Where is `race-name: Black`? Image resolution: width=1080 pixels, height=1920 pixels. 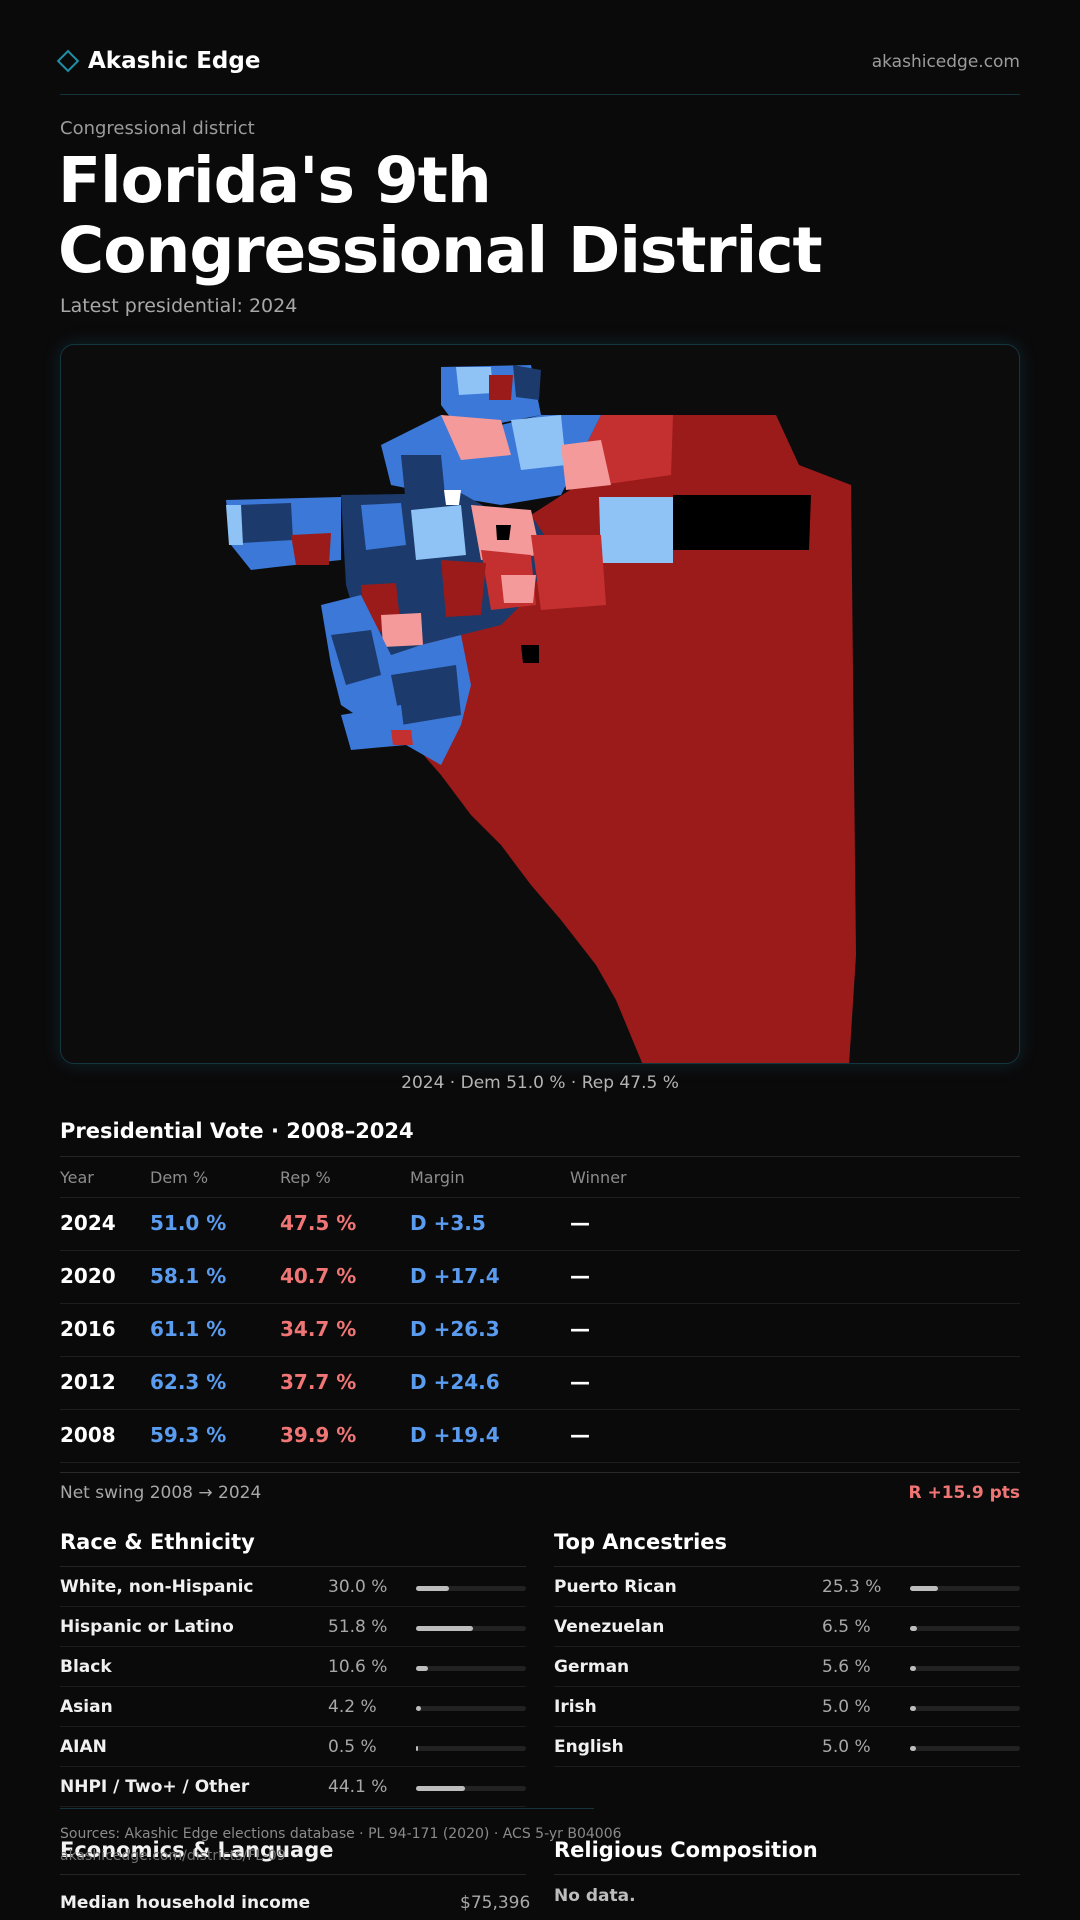 race-name: Black is located at coordinates (86, 1667).